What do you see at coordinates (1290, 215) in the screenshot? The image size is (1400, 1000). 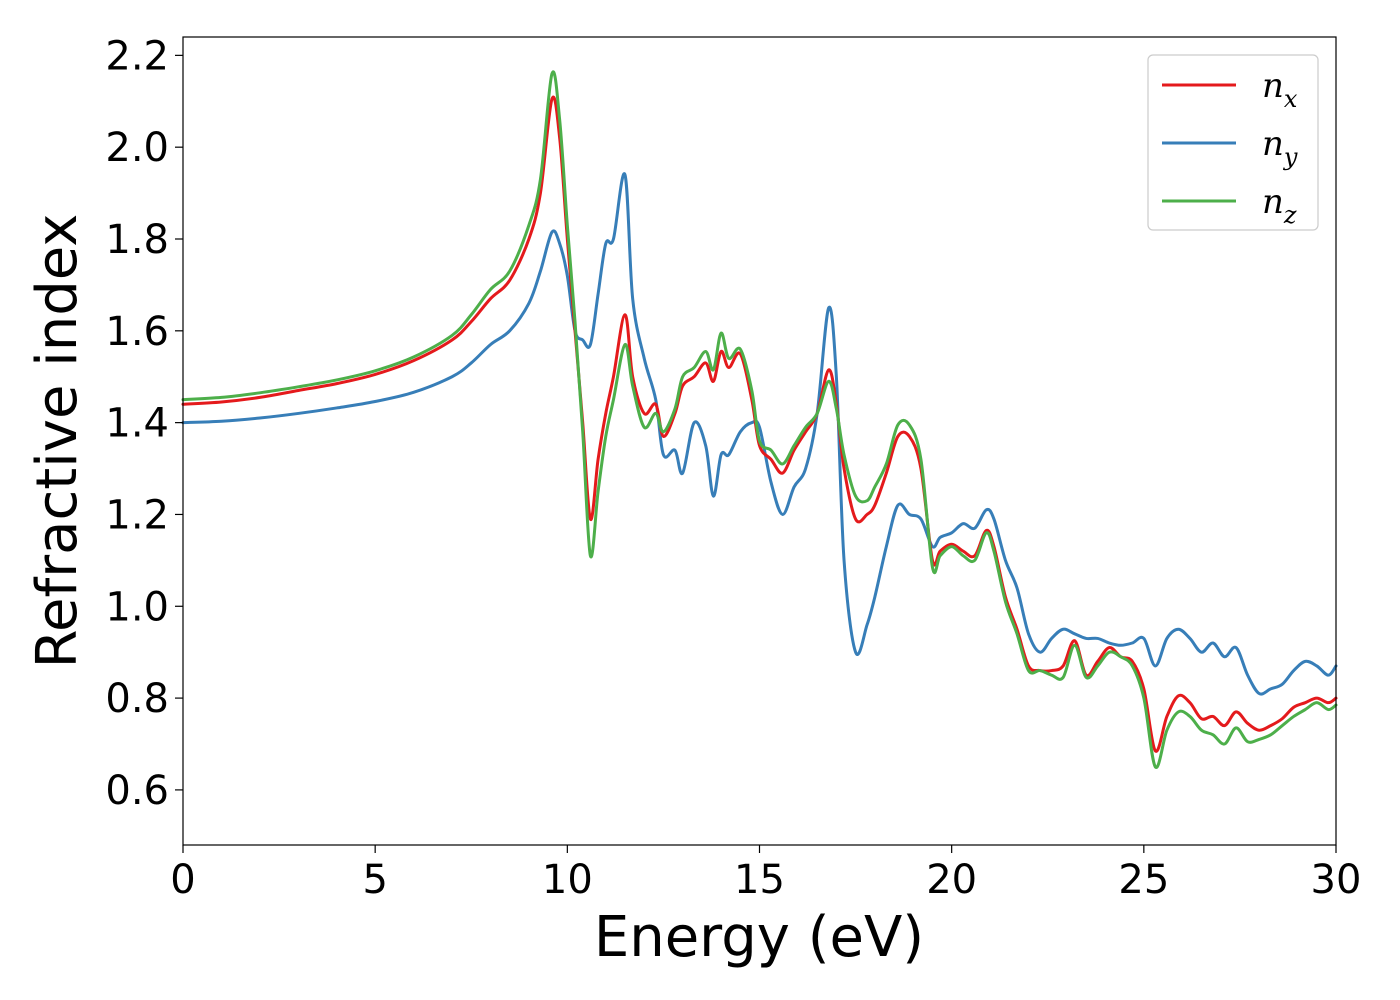 I see `legend-entry-subscript: z` at bounding box center [1290, 215].